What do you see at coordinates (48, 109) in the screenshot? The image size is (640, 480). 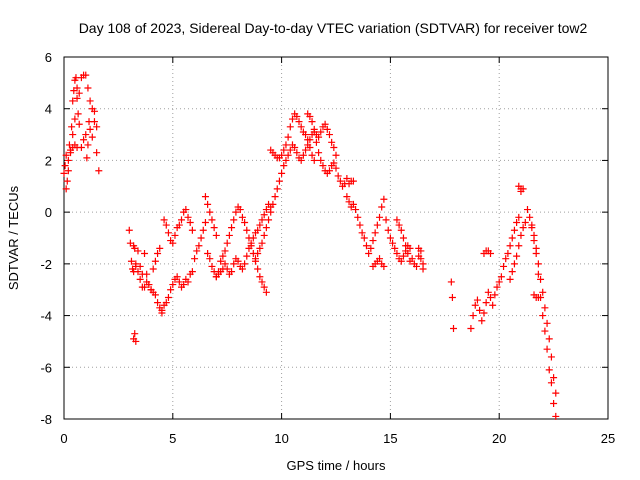 I see `y-tick-label: 4` at bounding box center [48, 109].